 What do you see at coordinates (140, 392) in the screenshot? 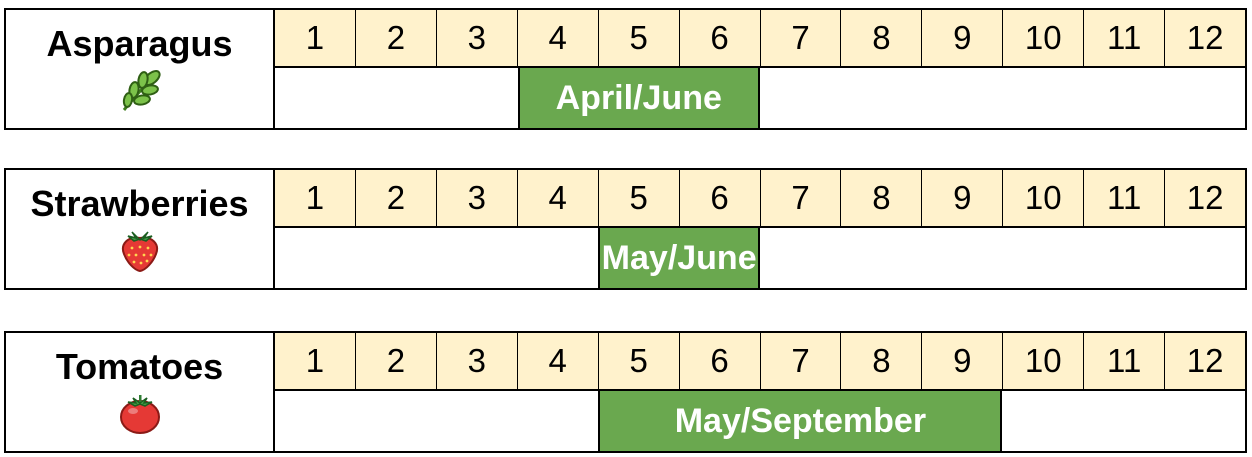
I see `crop-label-cell: Tomatoes` at bounding box center [140, 392].